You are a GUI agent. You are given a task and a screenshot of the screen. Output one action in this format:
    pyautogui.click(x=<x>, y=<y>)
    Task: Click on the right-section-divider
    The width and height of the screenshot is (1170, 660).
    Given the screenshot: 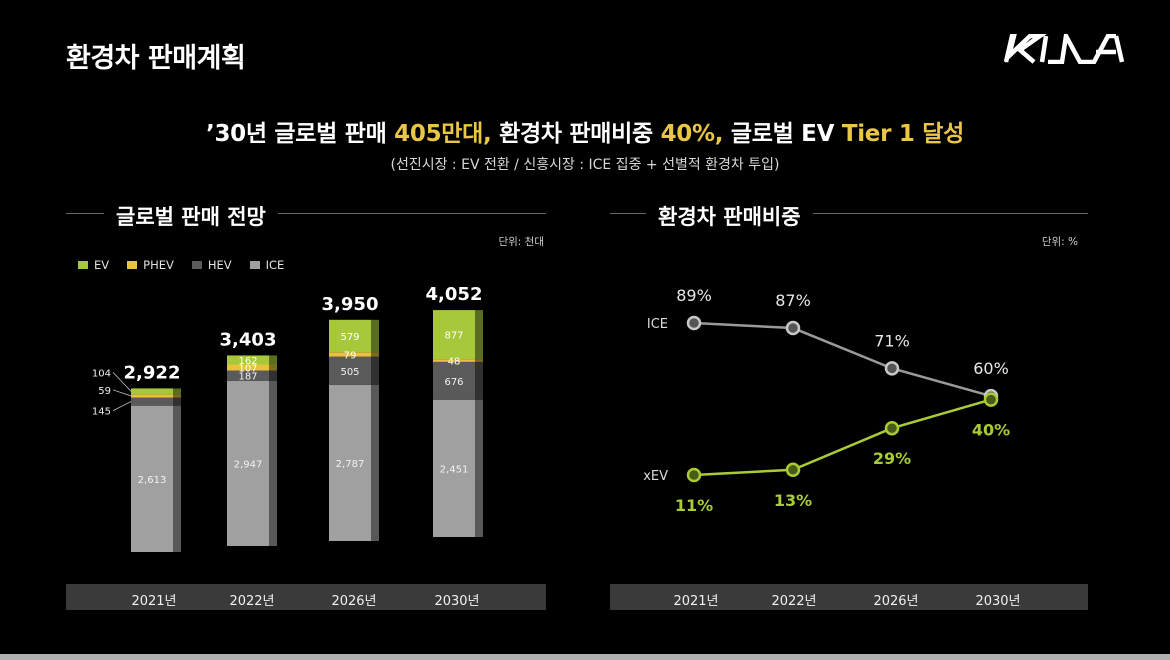 What is the action you would take?
    pyautogui.click(x=849, y=213)
    